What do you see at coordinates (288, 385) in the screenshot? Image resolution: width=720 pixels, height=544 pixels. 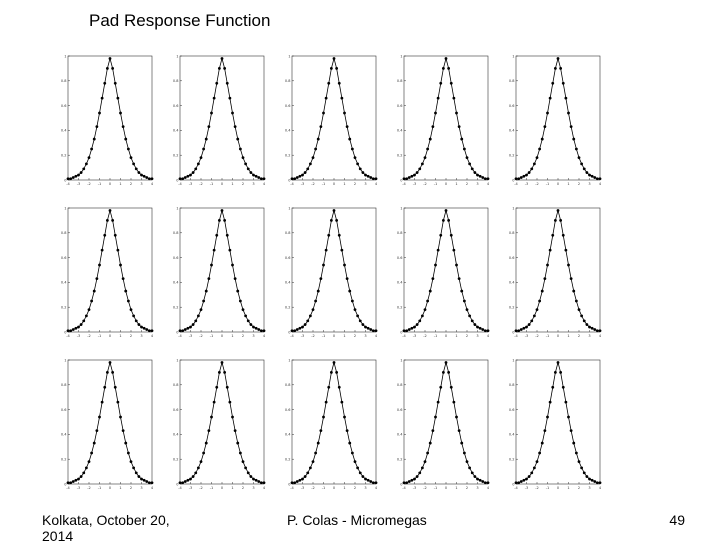 I see `y-tick-label: 0.8` at bounding box center [288, 385].